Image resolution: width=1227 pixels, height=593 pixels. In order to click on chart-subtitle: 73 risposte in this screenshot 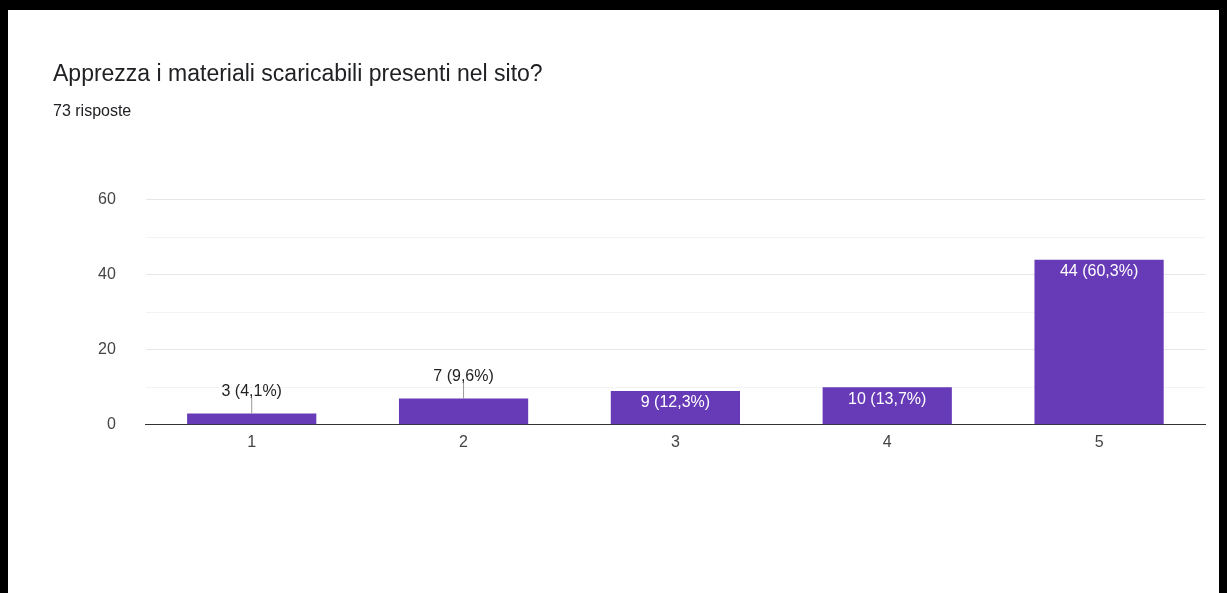, I will do `click(92, 111)`.